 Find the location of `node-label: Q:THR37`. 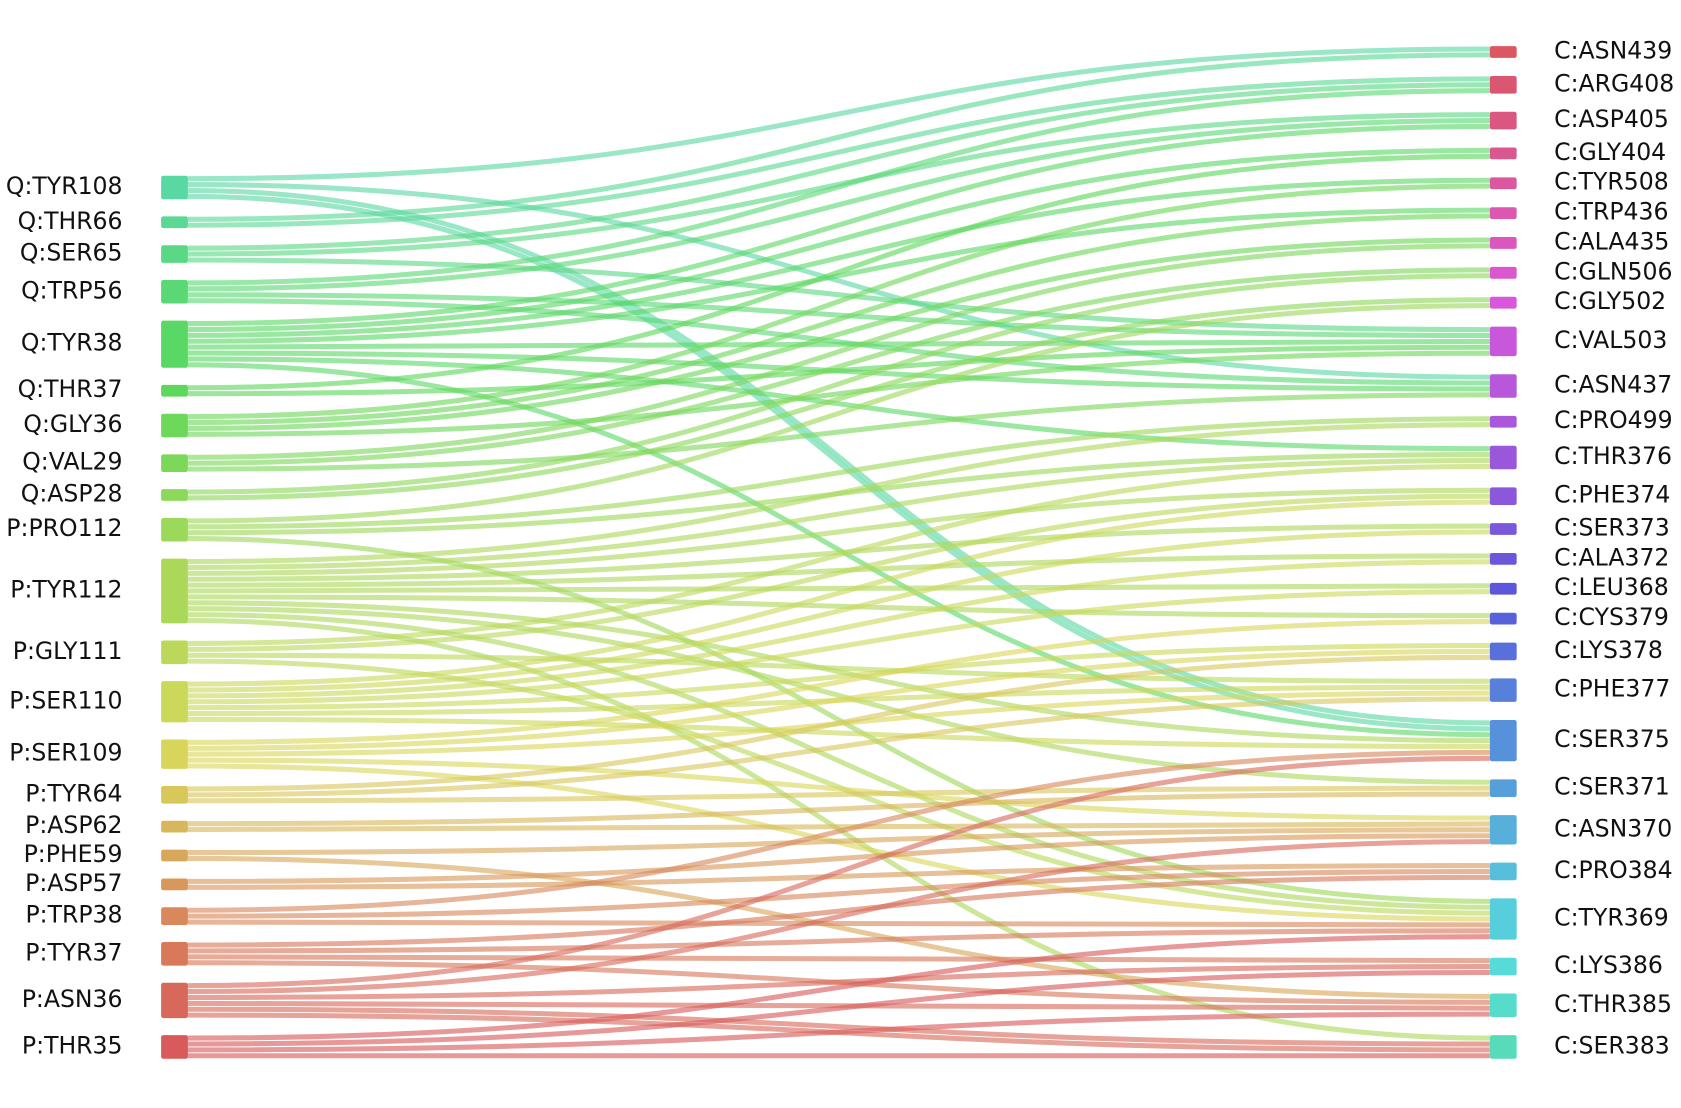

node-label: Q:THR37 is located at coordinates (70, 389).